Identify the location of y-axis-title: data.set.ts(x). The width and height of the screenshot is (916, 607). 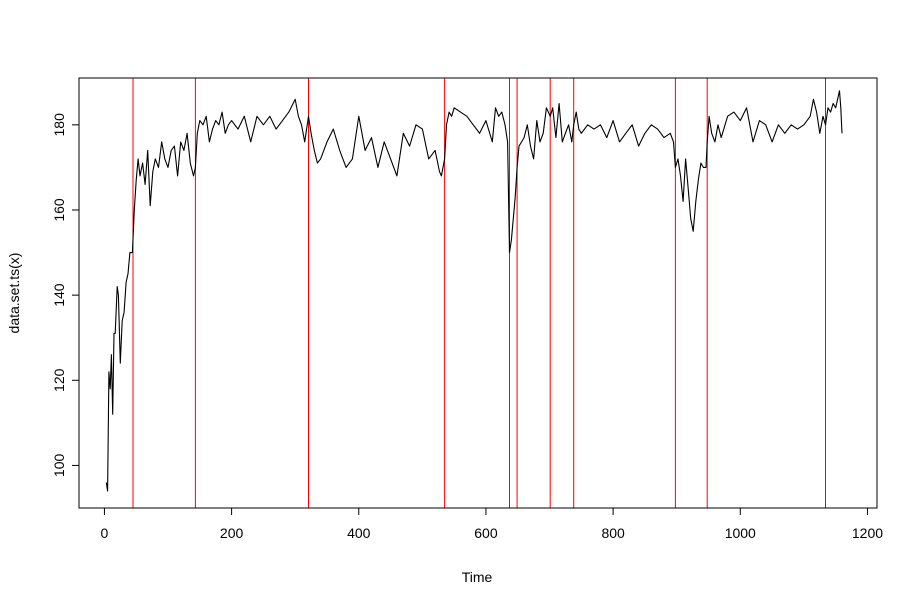
(14, 293).